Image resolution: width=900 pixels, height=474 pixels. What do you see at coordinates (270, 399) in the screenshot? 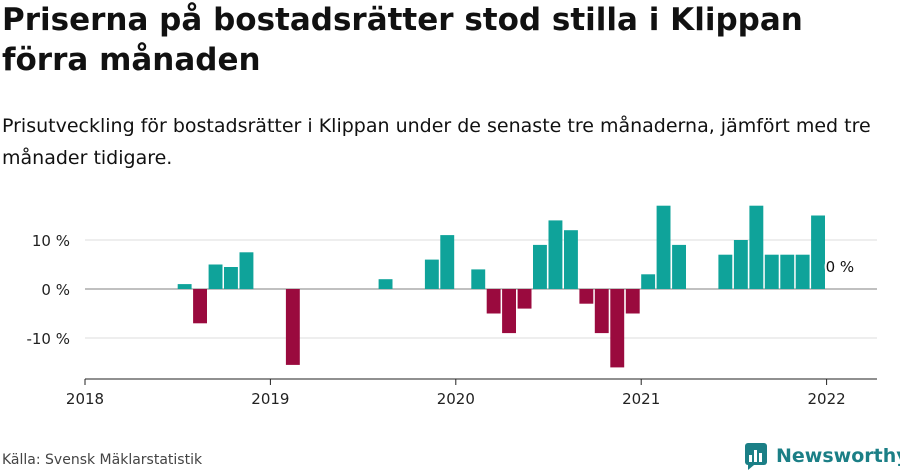
I see `x-tick-label: 2019` at bounding box center [270, 399].